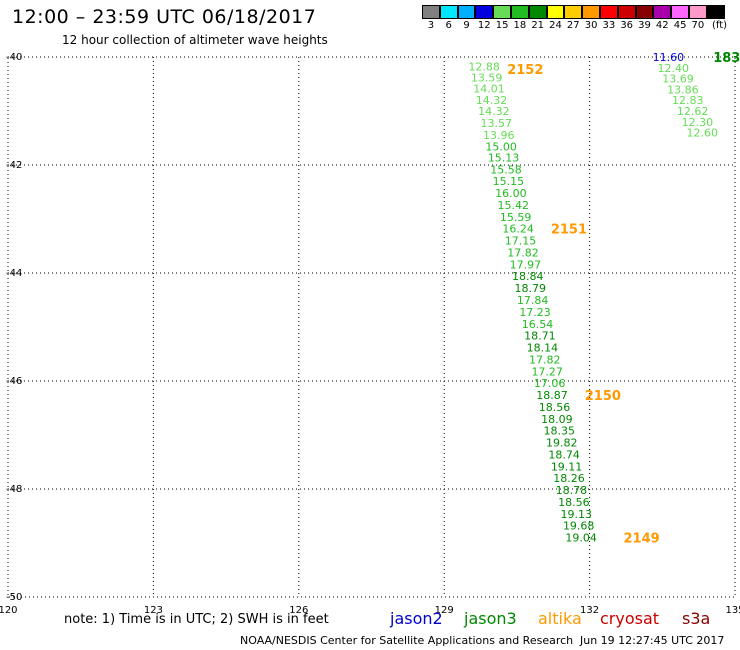 This screenshot has height=650, width=740. Describe the element at coordinates (560, 618) in the screenshot. I see `satellite-altika: altika` at that location.